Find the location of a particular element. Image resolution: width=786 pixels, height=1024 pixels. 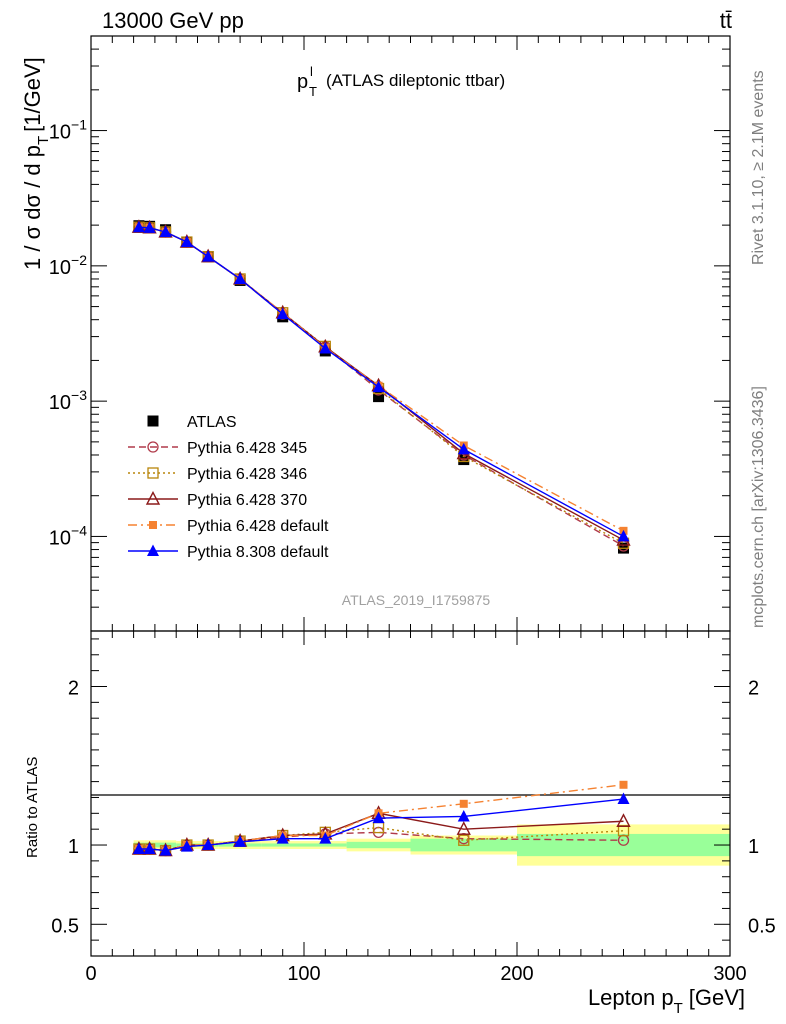

legend-label: Pythia 6.428 default is located at coordinates (258, 526).